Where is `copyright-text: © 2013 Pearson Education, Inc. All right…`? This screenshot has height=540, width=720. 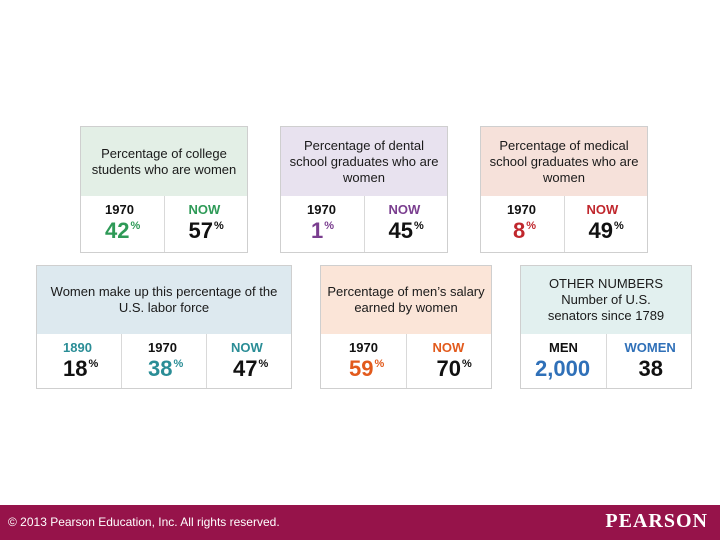 copyright-text: © 2013 Pearson Education, Inc. All right… is located at coordinates (144, 522).